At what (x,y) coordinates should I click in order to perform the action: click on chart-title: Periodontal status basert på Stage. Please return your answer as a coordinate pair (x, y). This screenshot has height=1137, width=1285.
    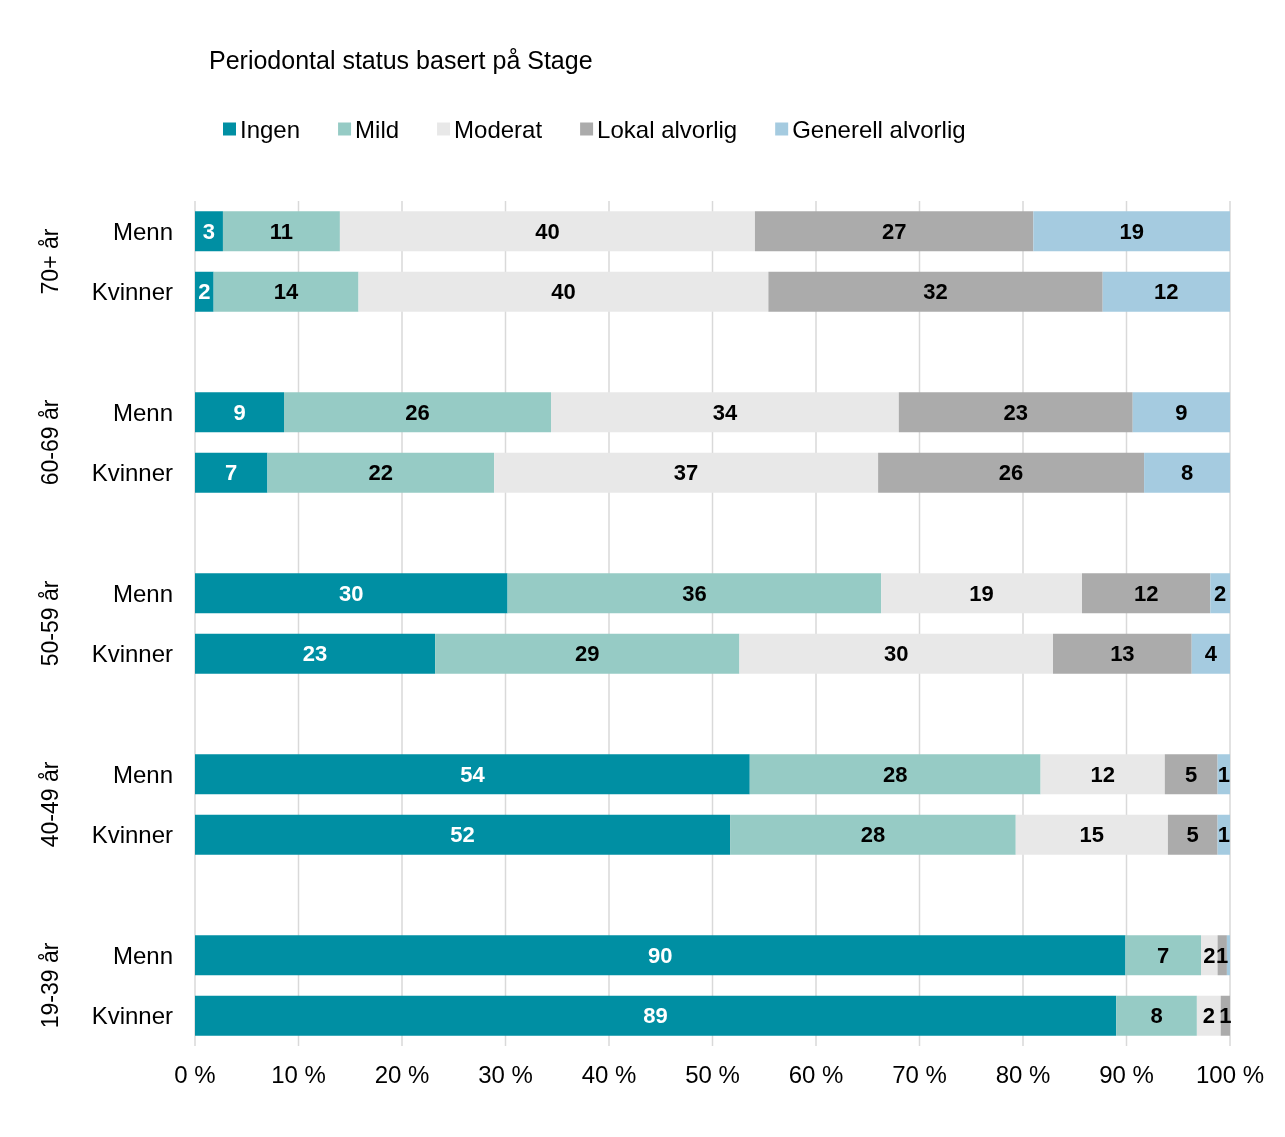
    Looking at the image, I should click on (401, 59).